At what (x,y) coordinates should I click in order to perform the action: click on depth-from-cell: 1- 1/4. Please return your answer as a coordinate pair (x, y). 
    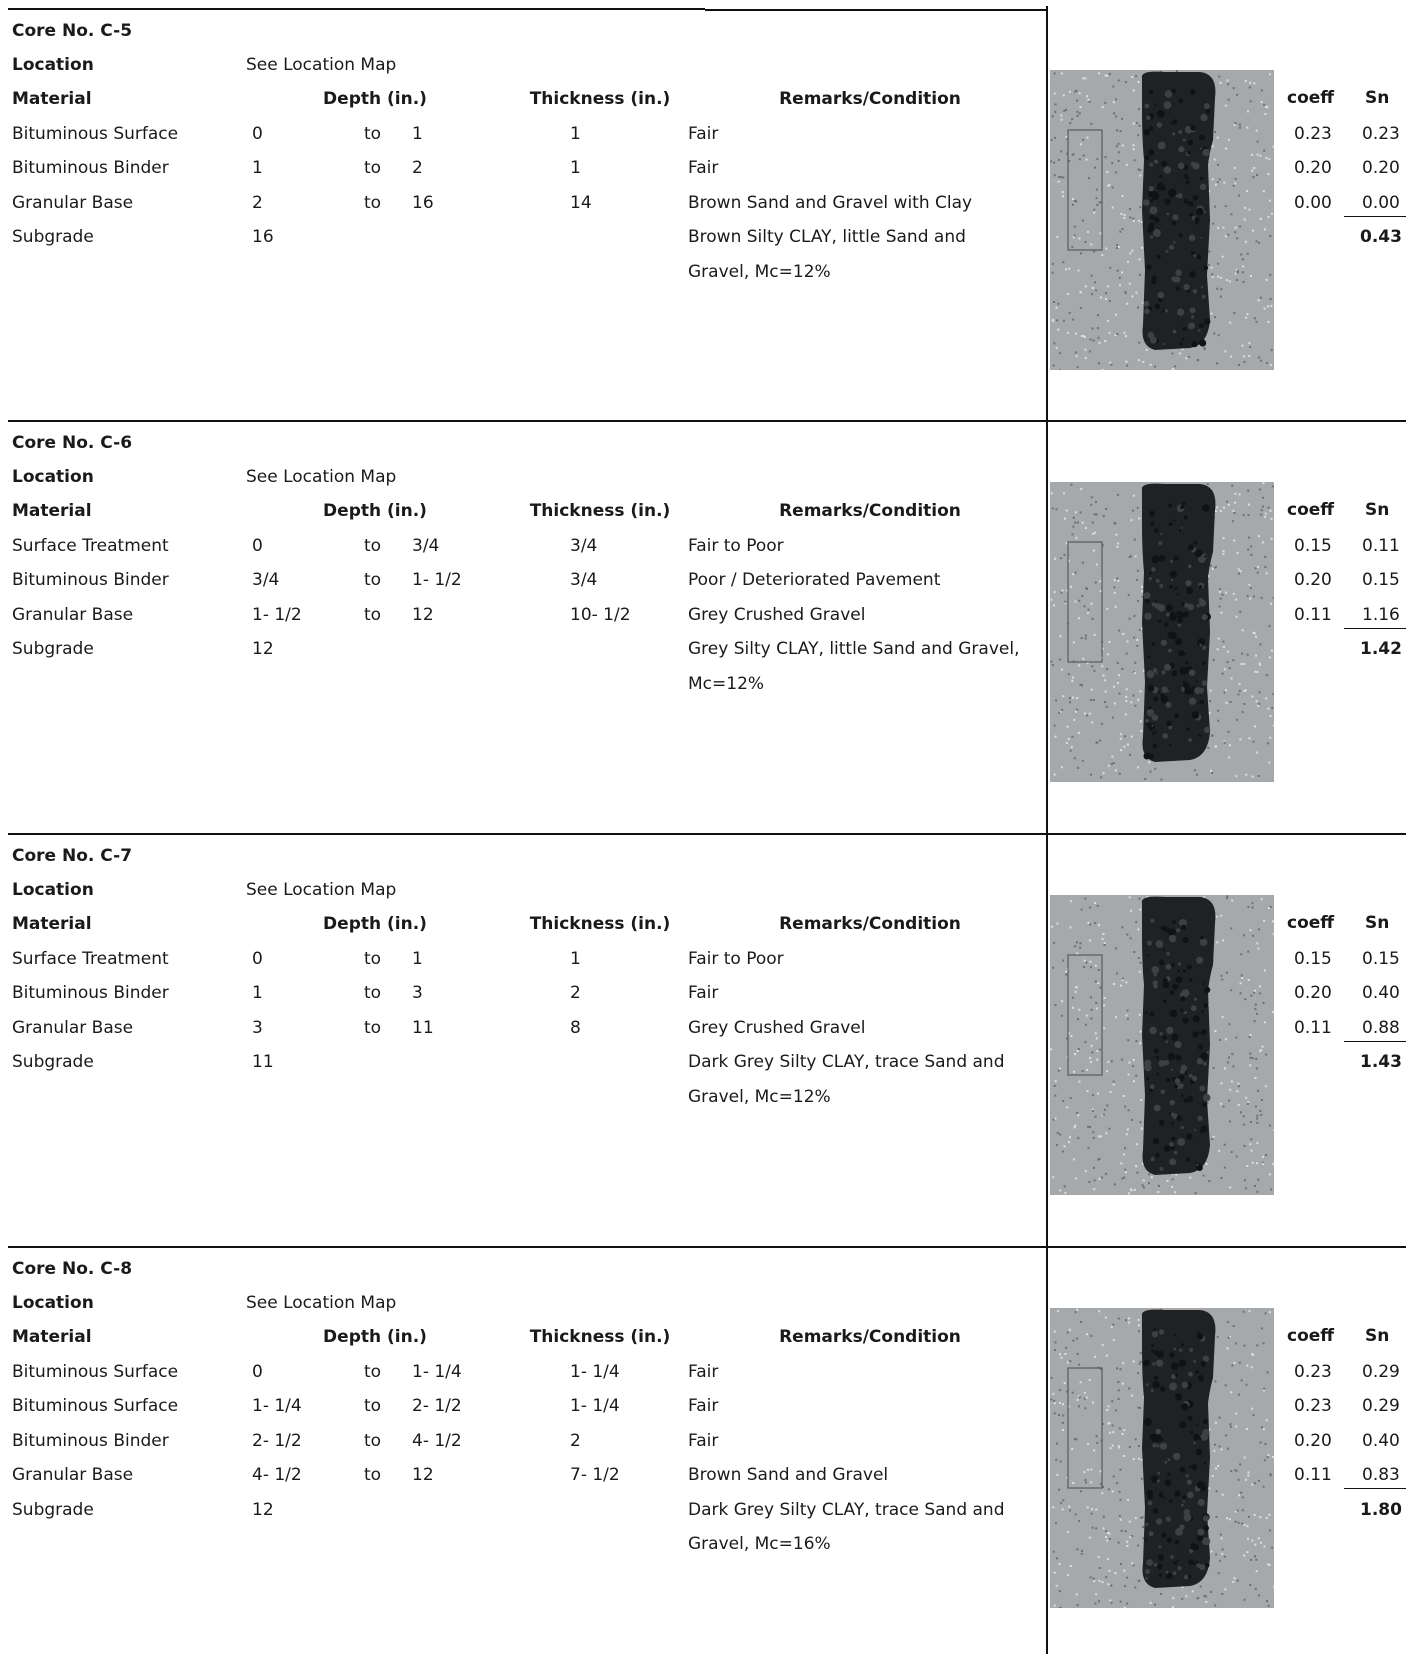
    Looking at the image, I should click on (277, 1406).